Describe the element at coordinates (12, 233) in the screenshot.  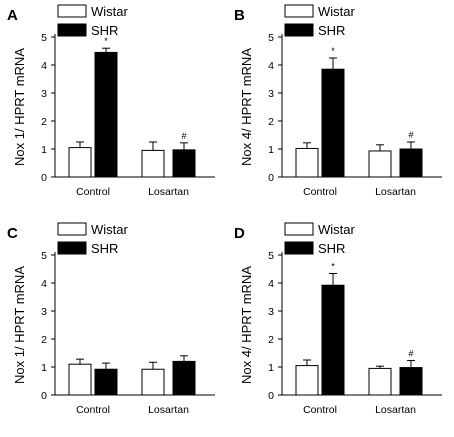
I see `panel-letter: C` at that location.